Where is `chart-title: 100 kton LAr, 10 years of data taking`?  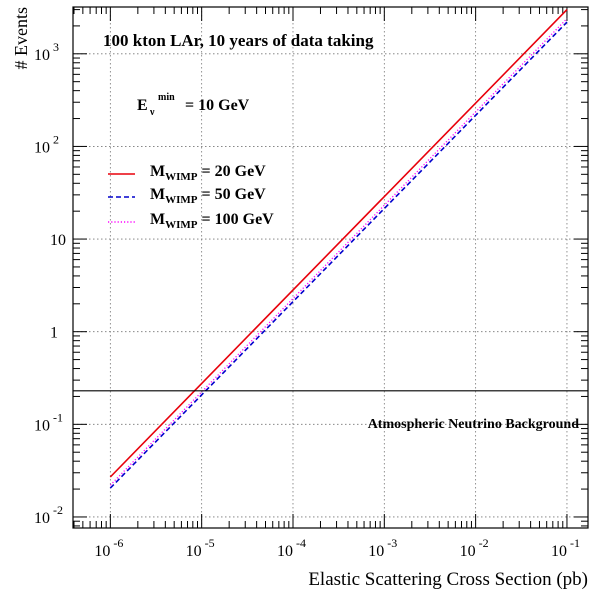 chart-title: 100 kton LAr, 10 years of data taking is located at coordinates (238, 40).